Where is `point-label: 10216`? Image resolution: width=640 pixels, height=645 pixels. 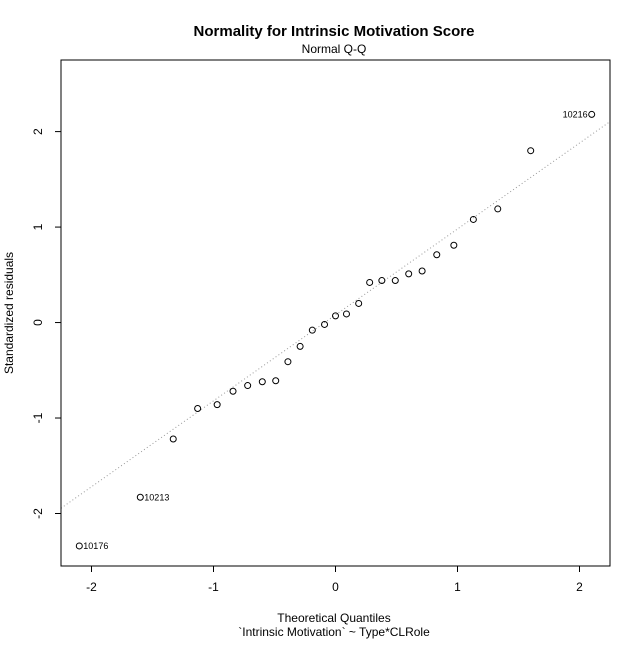 point-label: 10216 is located at coordinates (575, 114).